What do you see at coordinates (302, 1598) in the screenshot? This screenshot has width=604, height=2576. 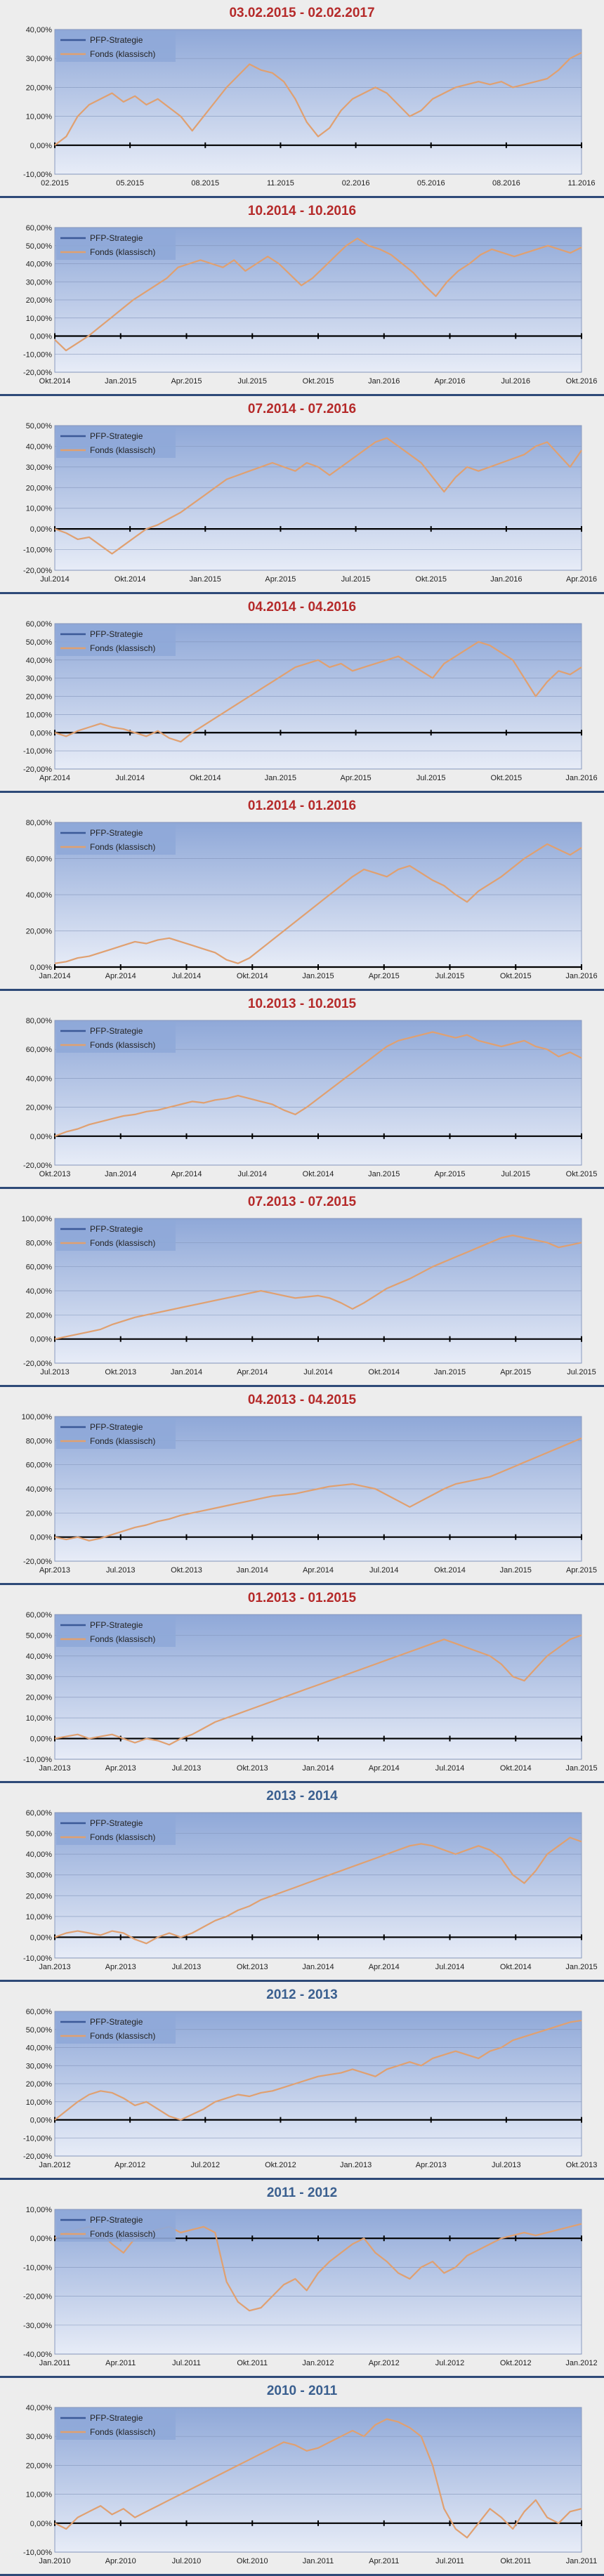 I see `chart-title: 01.2013 - 01.2015` at bounding box center [302, 1598].